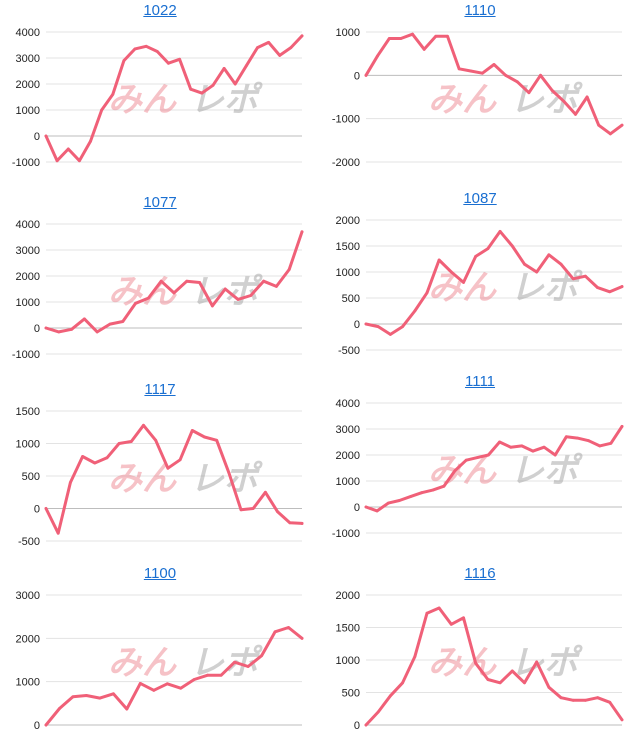 The height and width of the screenshot is (750, 640). Describe the element at coordinates (480, 381) in the screenshot. I see `chart-title-link: 1111` at that location.